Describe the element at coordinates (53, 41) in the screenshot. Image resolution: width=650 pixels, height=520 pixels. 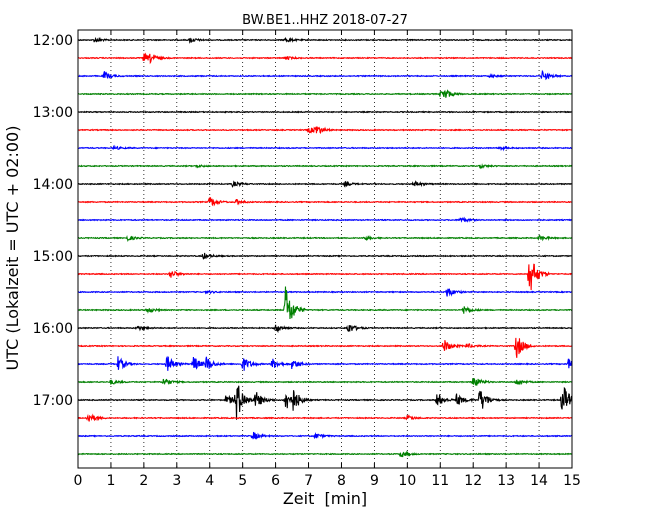
I see `y-tick-label: 12:00` at that location.